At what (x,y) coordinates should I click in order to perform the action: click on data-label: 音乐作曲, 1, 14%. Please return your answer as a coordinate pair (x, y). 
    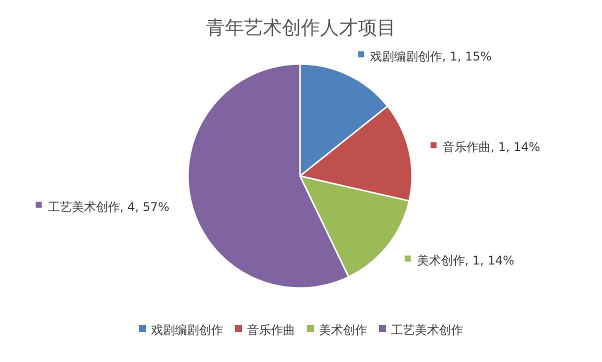
    Looking at the image, I should click on (491, 147).